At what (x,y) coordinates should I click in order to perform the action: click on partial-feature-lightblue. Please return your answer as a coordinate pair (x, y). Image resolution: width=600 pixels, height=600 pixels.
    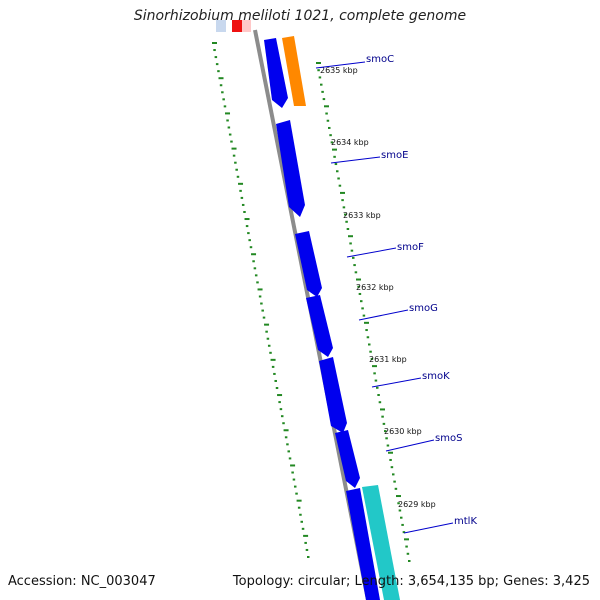
    Looking at the image, I should click on (221, 26).